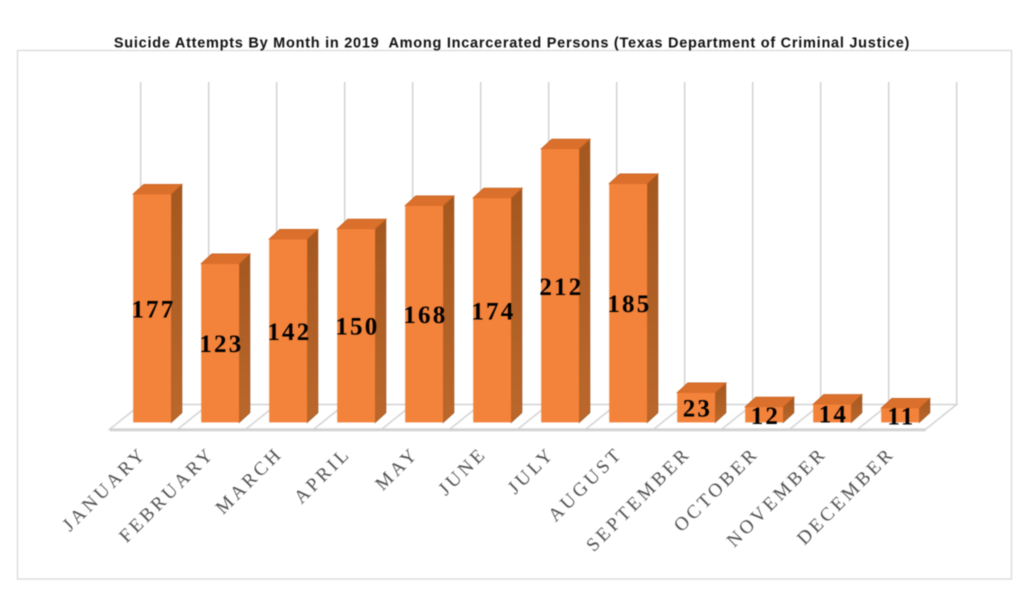  What do you see at coordinates (221, 344) in the screenshot?
I see `svg-text: 123` at bounding box center [221, 344].